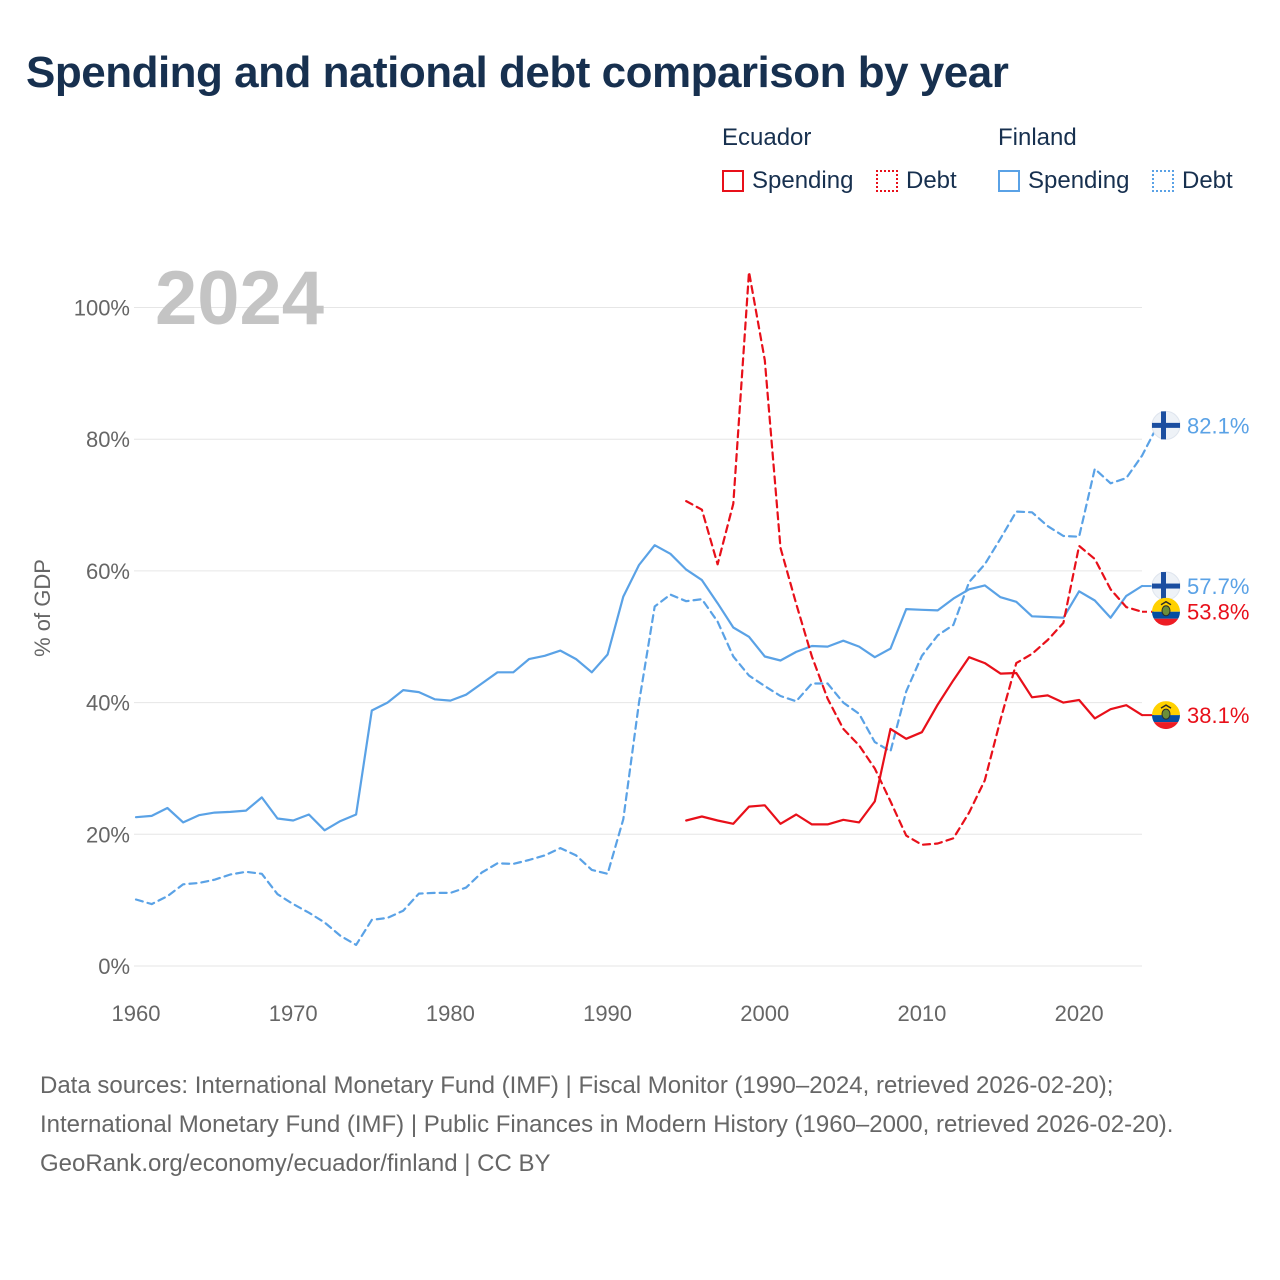 Image resolution: width=1280 pixels, height=1280 pixels. What do you see at coordinates (102, 638) in the screenshot?
I see `y-axis-ticks: 0% 20% 40% 60% 80% 100%` at bounding box center [102, 638].